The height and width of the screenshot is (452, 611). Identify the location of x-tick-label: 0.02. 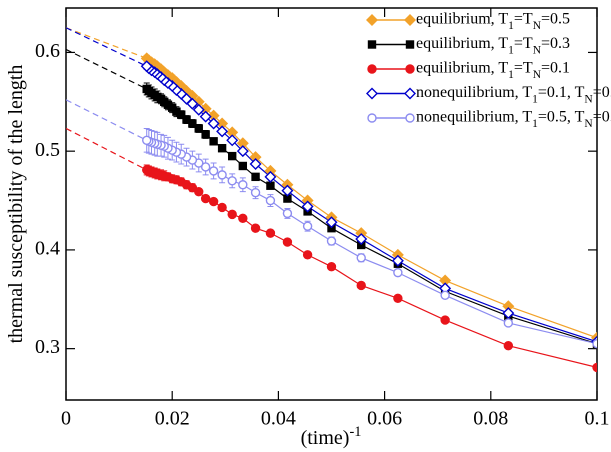
(172, 419).